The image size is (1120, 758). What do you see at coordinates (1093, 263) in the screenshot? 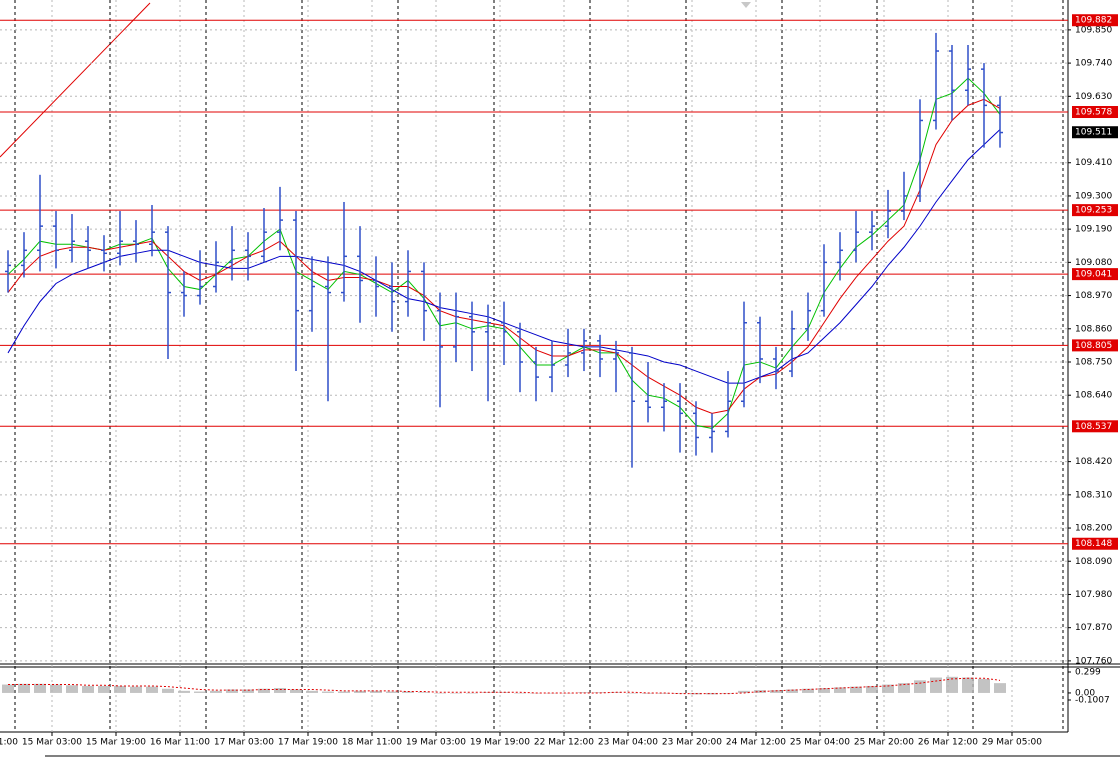
I see `y-tick-label: 109.080` at bounding box center [1093, 263].